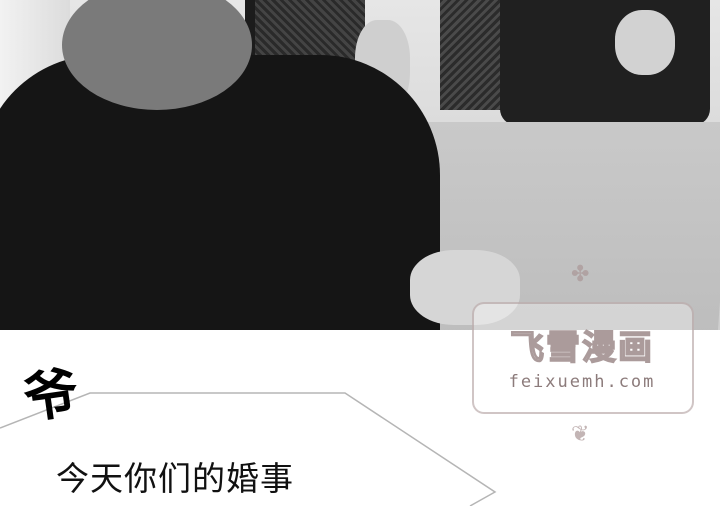  Describe the element at coordinates (157, 55) in the screenshot. I see `seated-man-head` at that location.